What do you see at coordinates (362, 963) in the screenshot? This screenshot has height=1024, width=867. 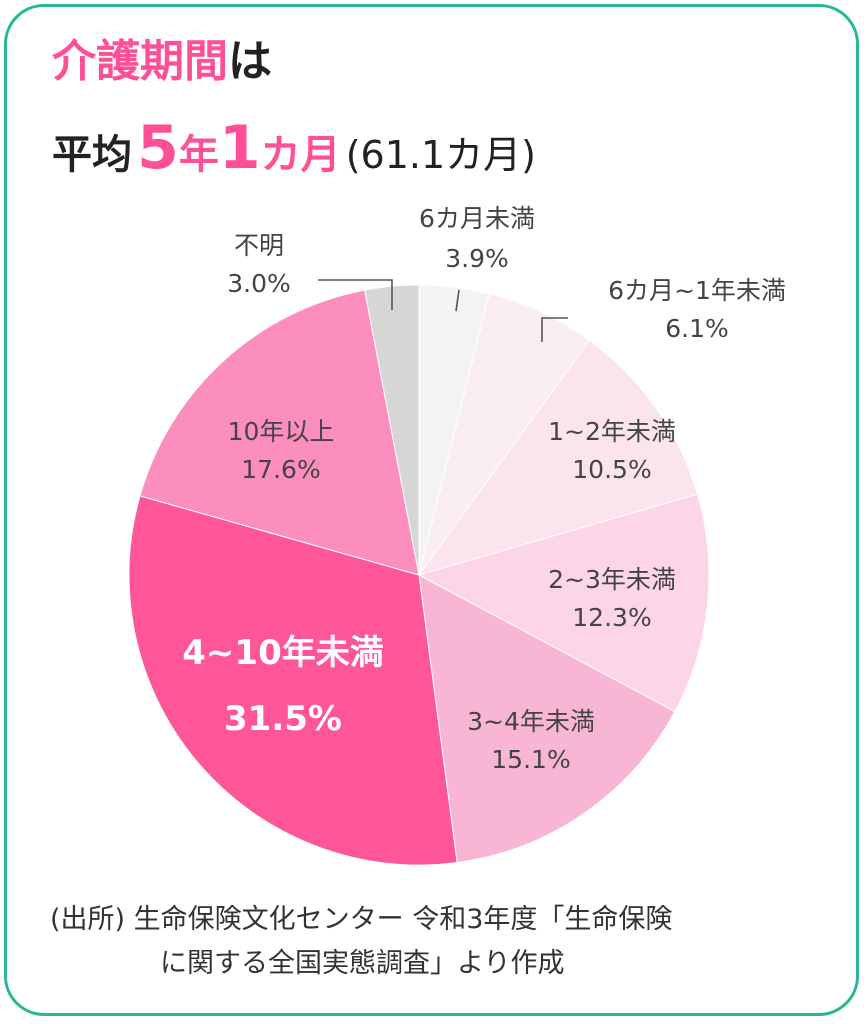 I see `source-line-2: に関する全国実態調査」より作成` at bounding box center [362, 963].